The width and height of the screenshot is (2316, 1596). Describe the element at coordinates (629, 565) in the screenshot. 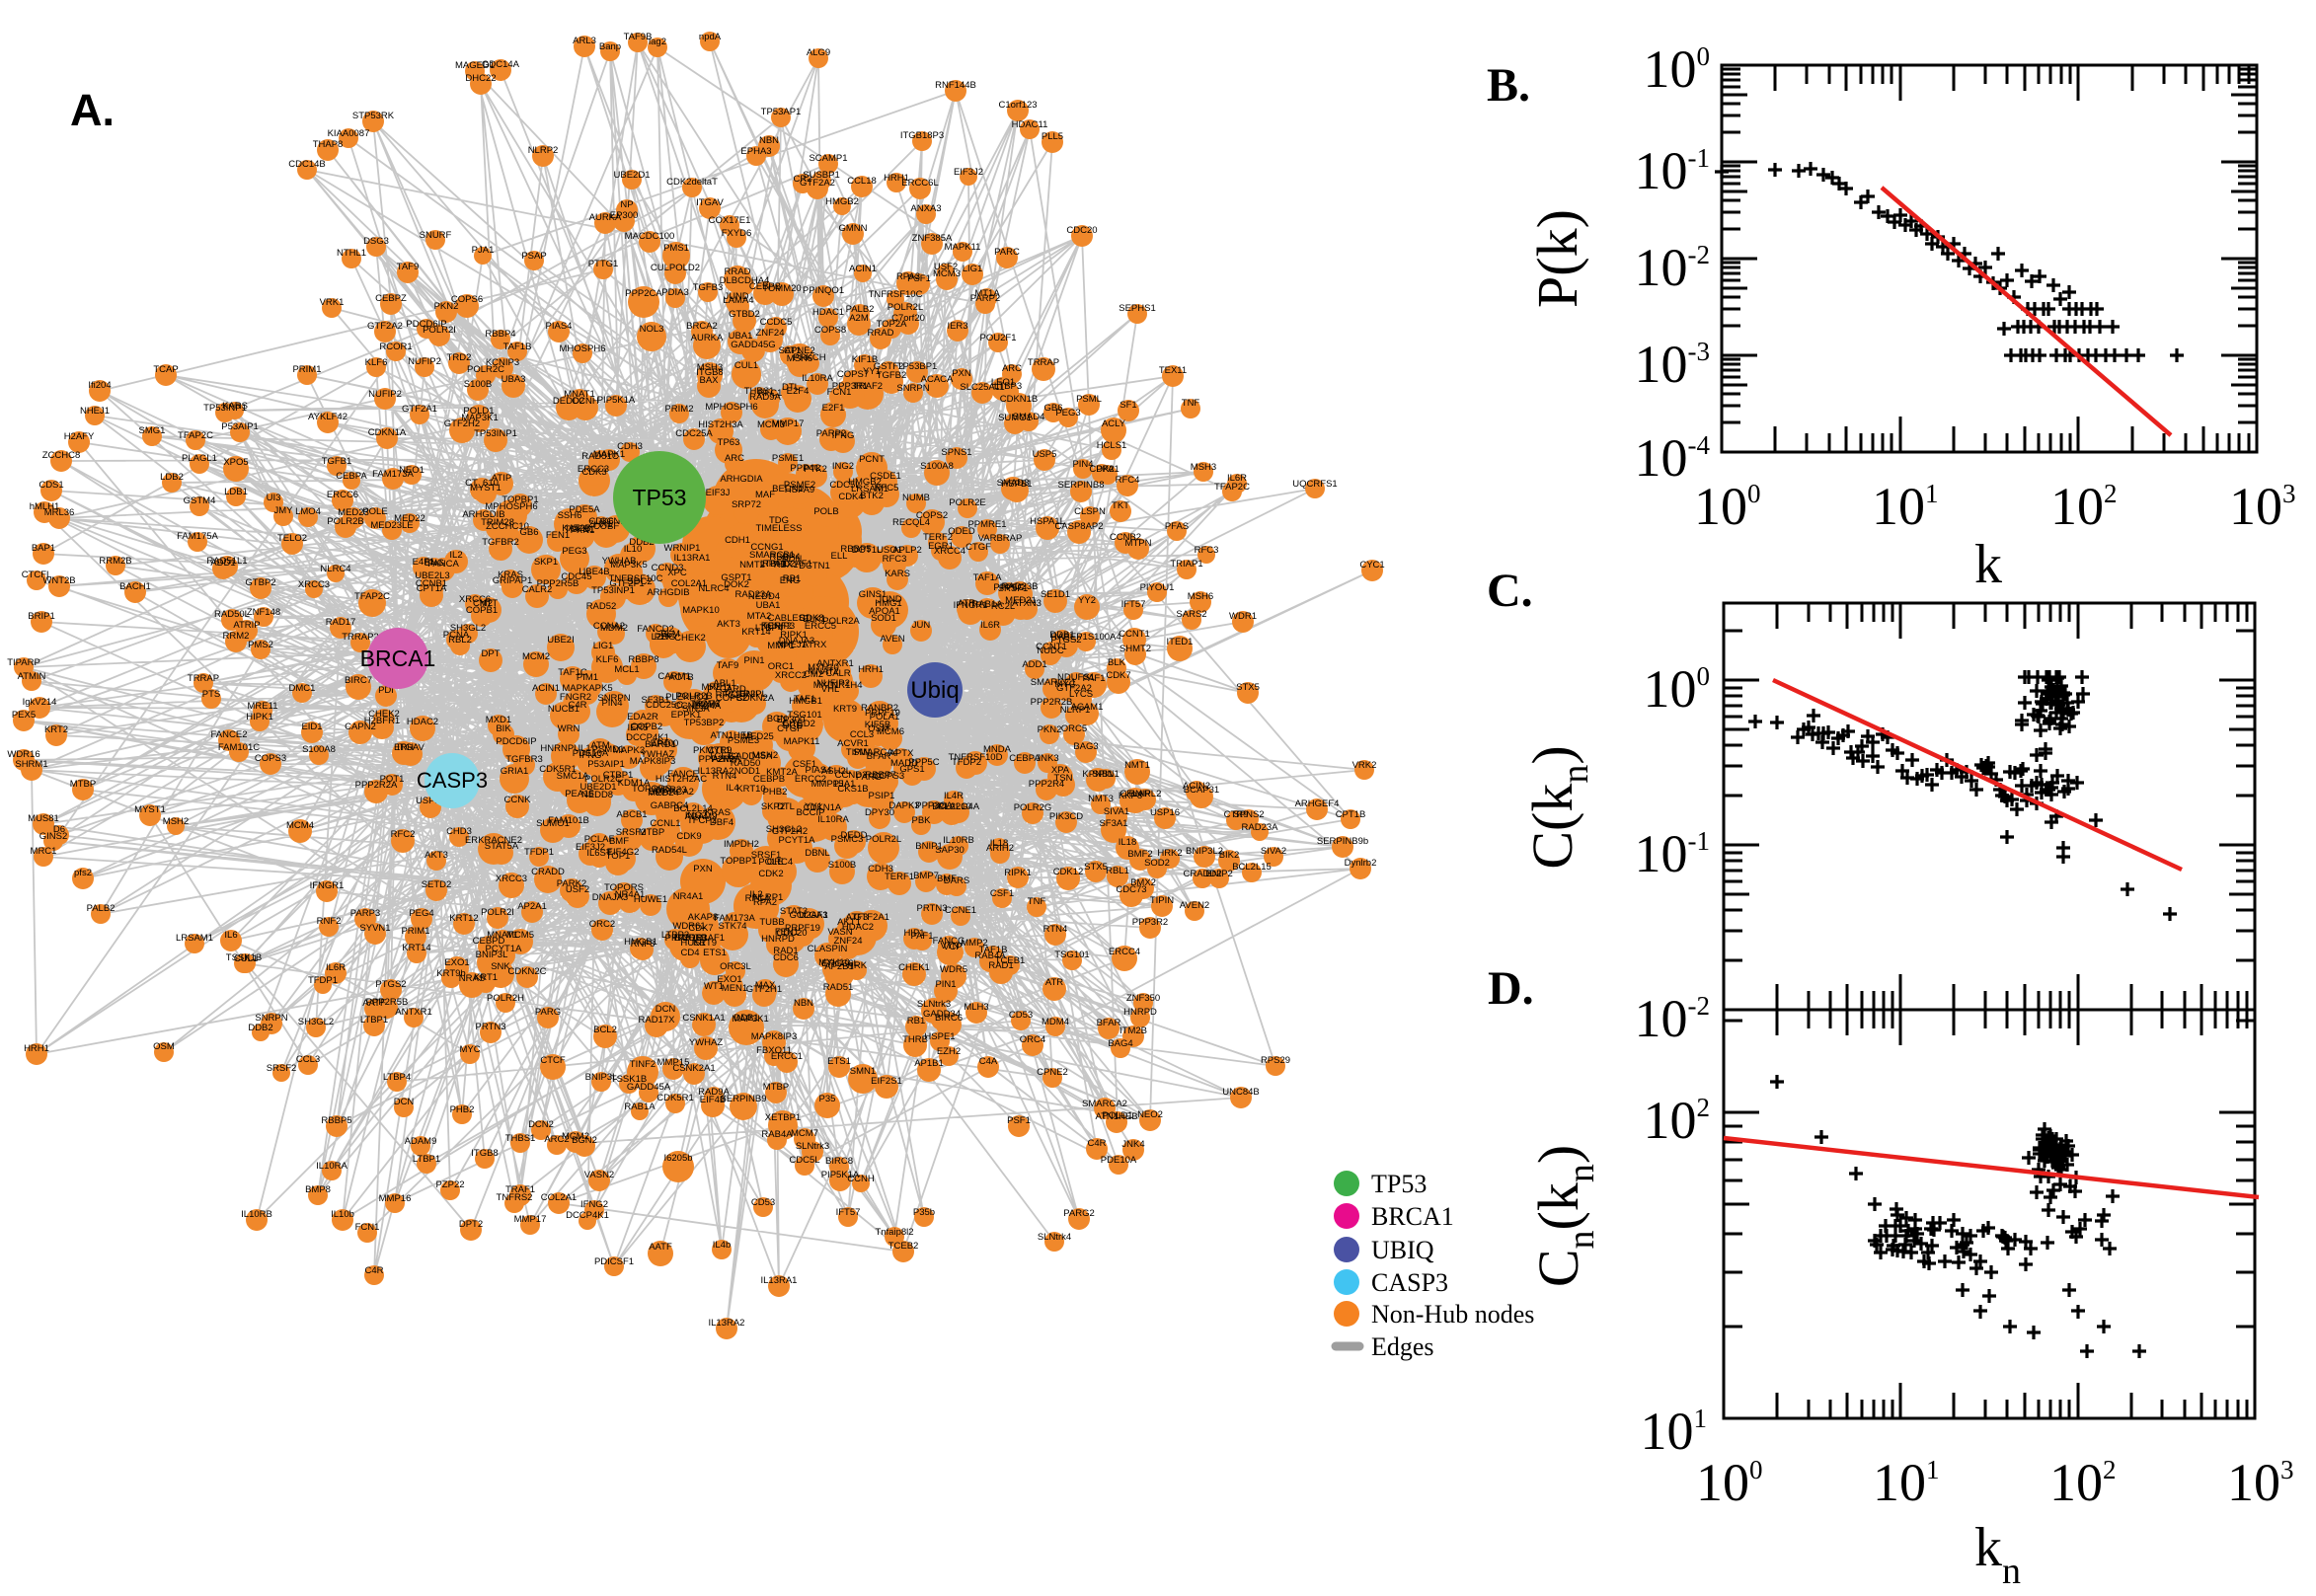

I see `svg-text: MAP3K5` at that location.